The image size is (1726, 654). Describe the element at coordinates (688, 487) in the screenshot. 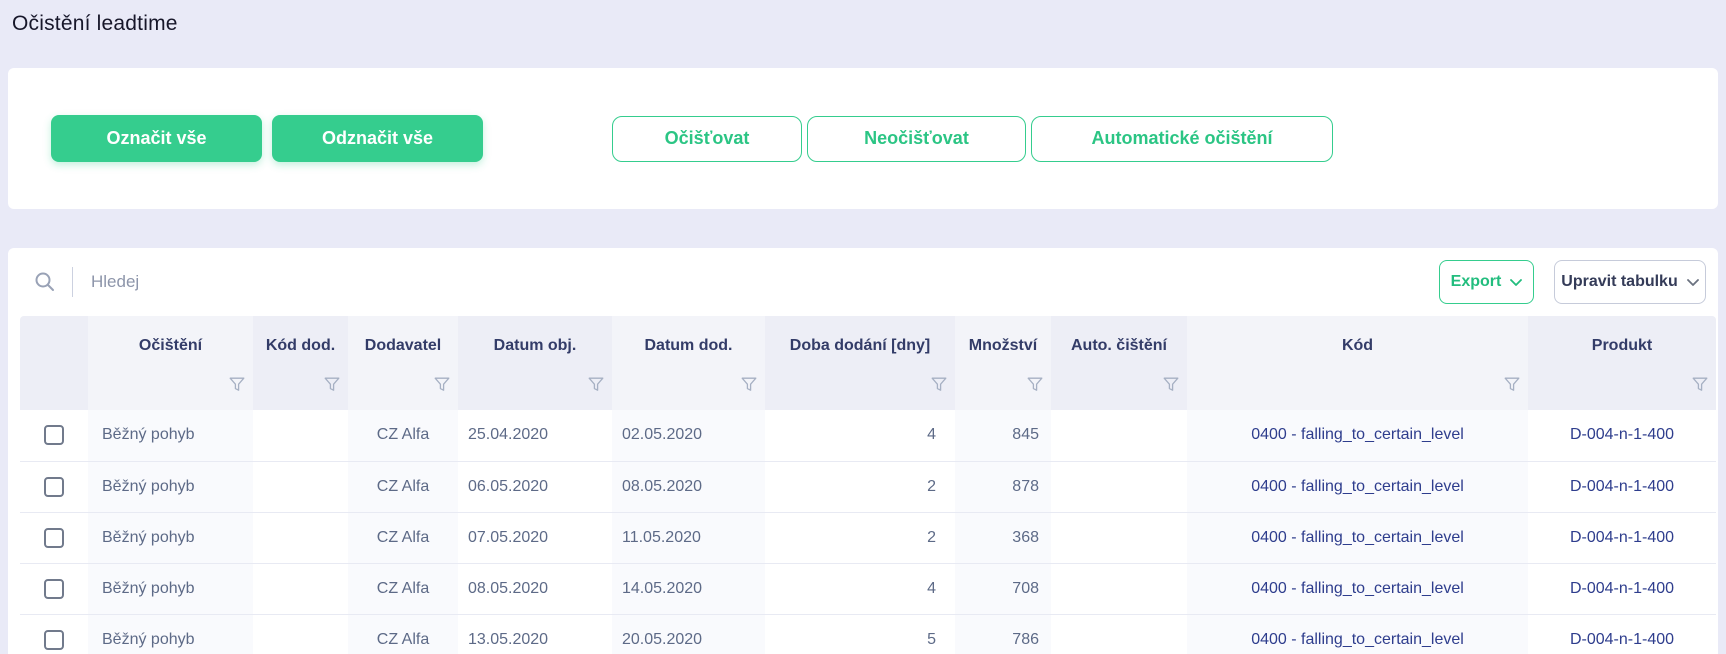

I see `cell-datum-dod: 08.05.2020` at that location.